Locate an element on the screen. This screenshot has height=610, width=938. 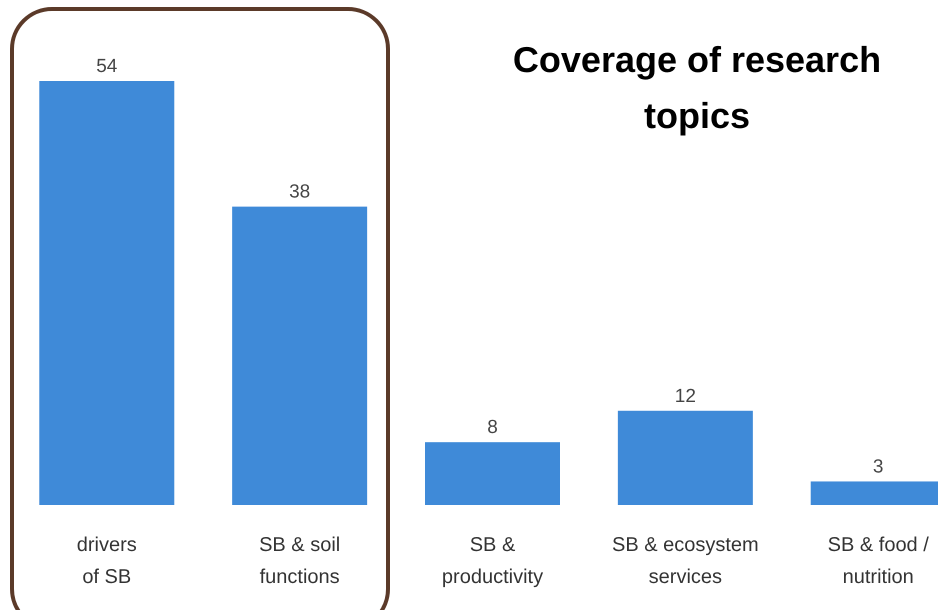
data-label: 3 is located at coordinates (878, 467).